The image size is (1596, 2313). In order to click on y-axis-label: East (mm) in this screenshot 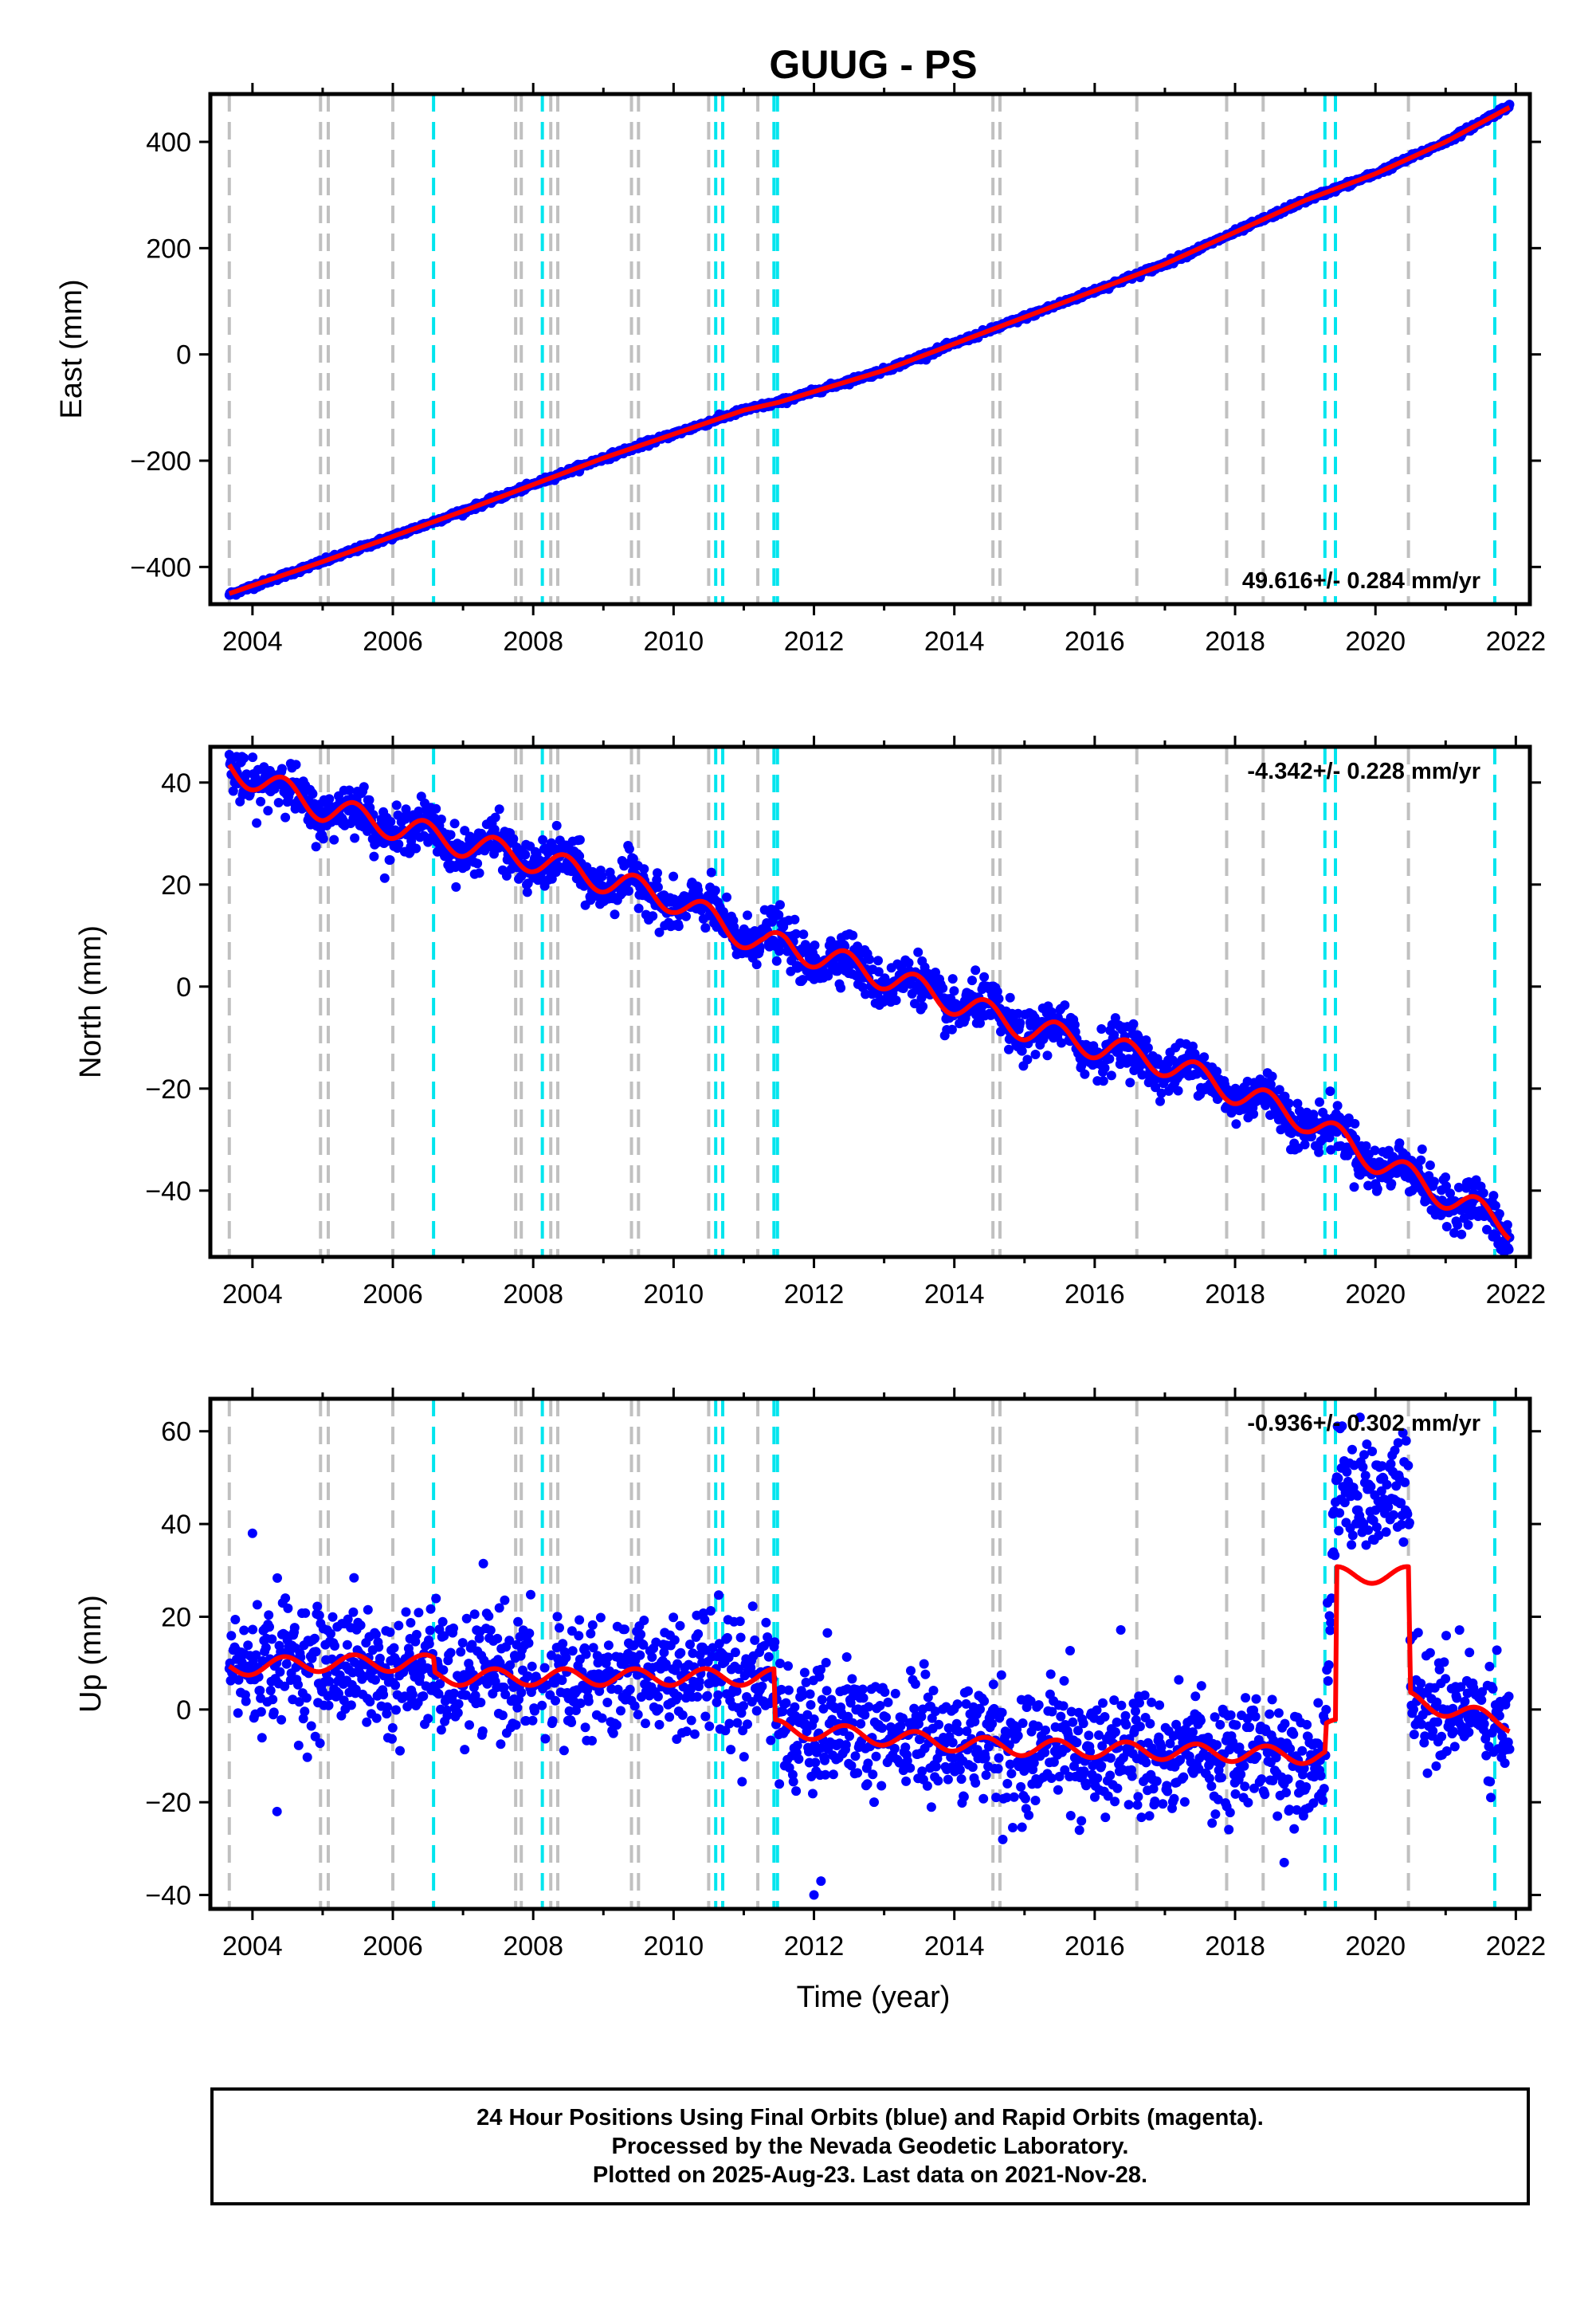, I will do `click(72, 349)`.